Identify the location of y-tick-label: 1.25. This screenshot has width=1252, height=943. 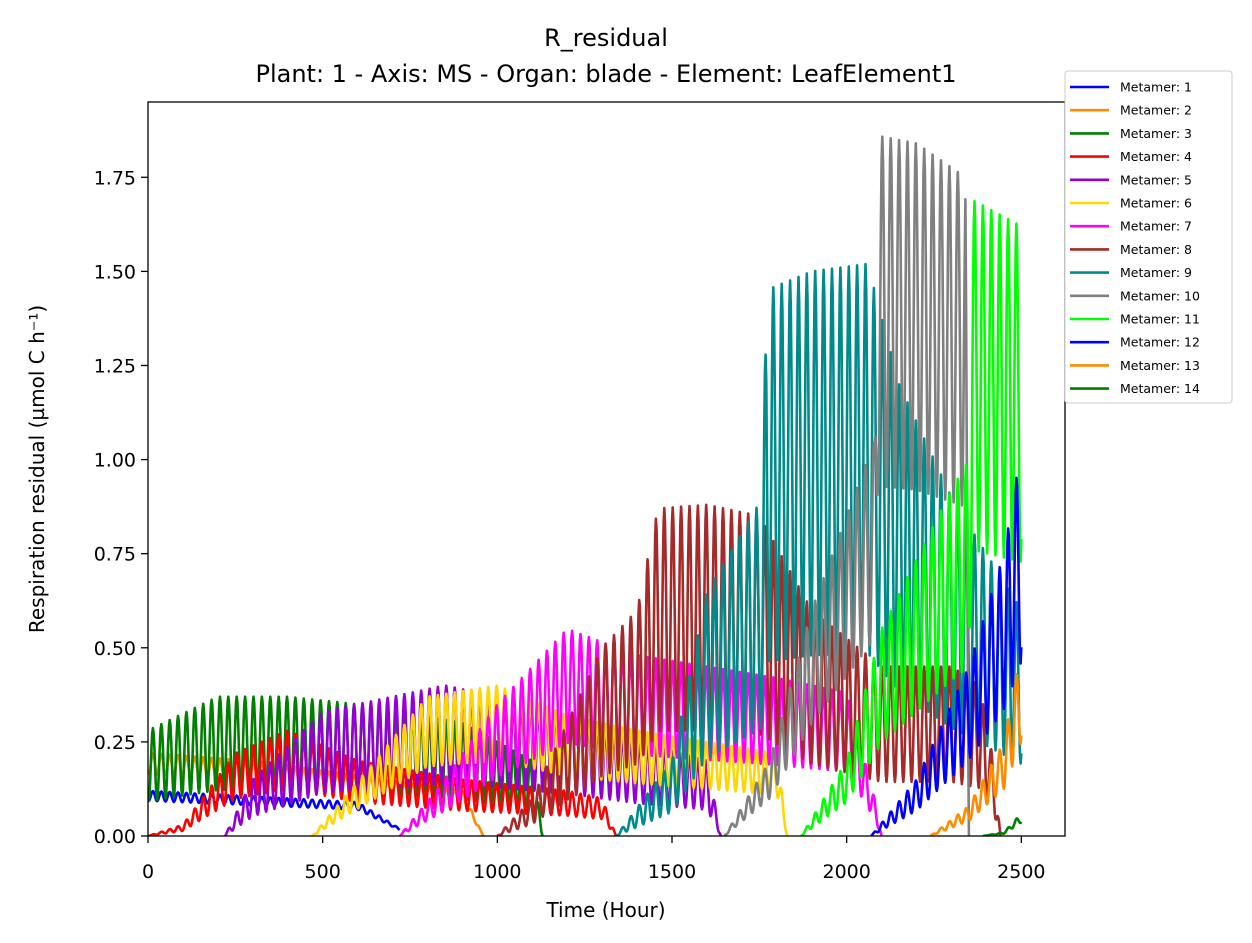
(115, 366).